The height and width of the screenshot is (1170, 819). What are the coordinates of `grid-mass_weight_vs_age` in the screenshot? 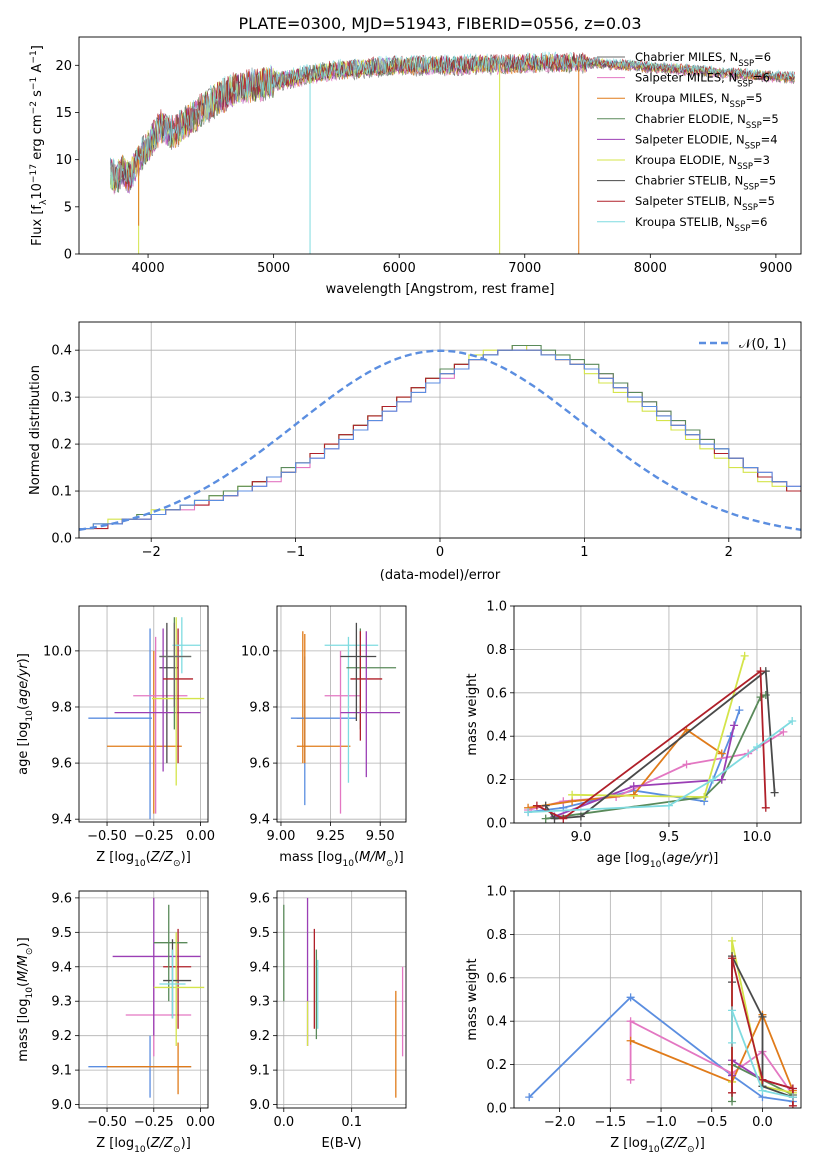 It's located at (657, 714).